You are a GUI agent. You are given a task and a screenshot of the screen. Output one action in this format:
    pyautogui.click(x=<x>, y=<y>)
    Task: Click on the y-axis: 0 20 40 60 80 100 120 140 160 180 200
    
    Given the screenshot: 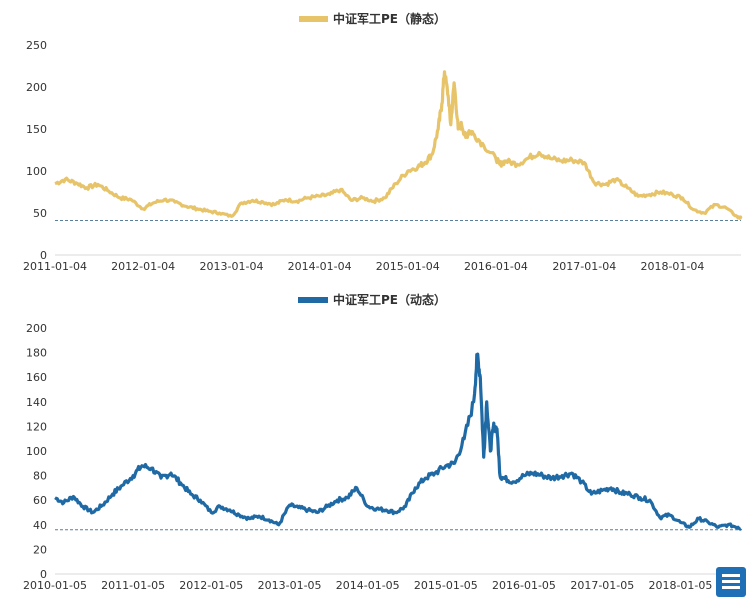 What is the action you would take?
    pyautogui.click(x=36, y=451)
    